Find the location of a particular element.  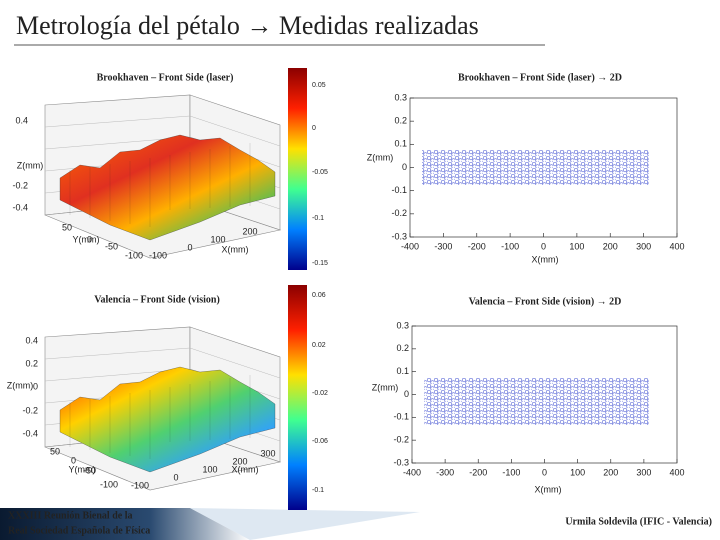

colorbar-tick-label: -0.05 is located at coordinates (320, 172).